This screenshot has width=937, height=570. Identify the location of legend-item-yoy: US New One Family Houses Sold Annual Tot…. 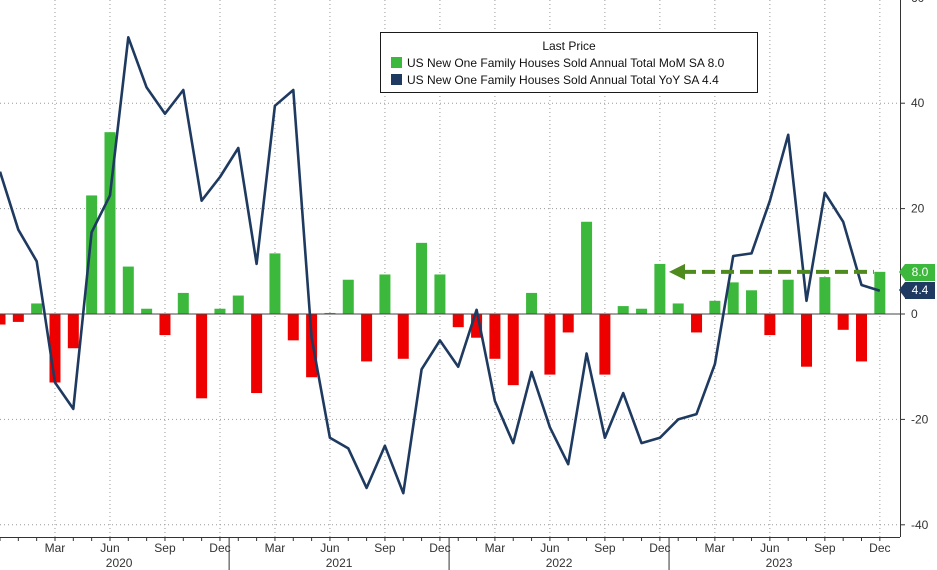
(555, 80).